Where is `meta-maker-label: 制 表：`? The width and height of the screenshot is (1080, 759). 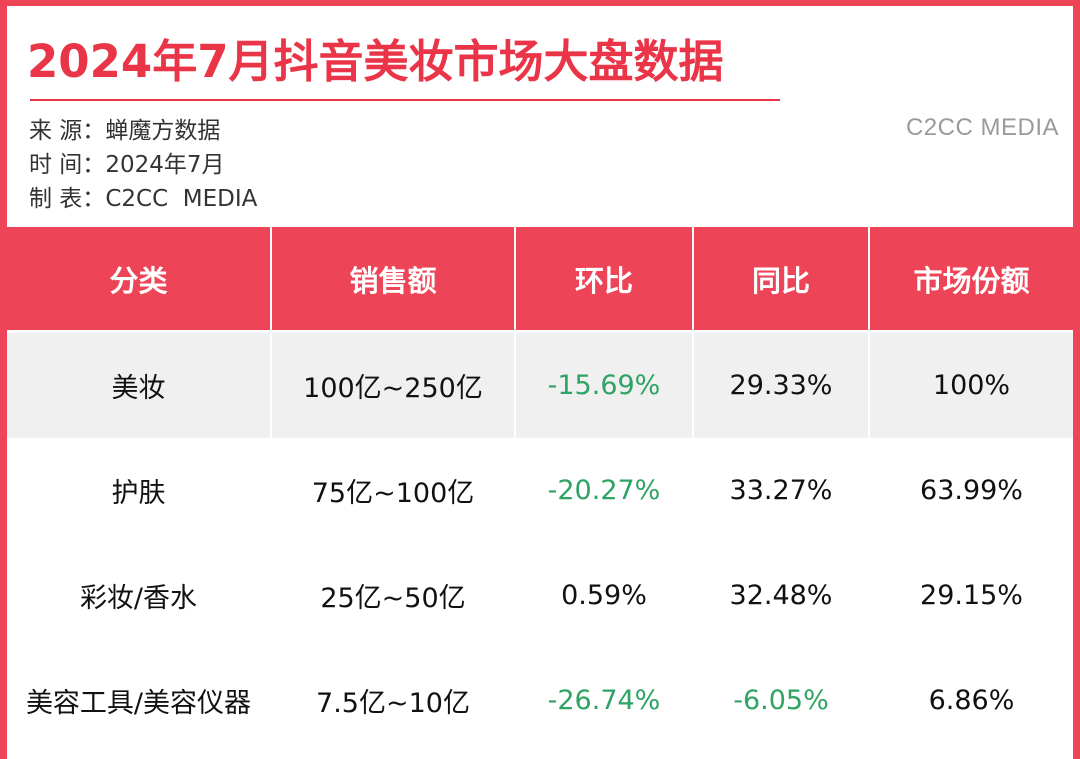
meta-maker-label: 制 表： is located at coordinates (67, 199).